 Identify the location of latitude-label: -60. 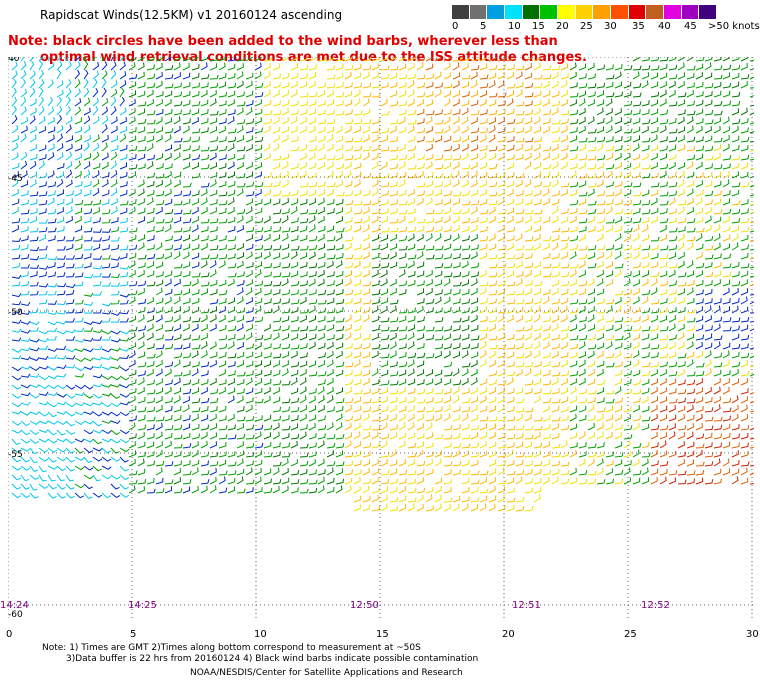
(15, 614).